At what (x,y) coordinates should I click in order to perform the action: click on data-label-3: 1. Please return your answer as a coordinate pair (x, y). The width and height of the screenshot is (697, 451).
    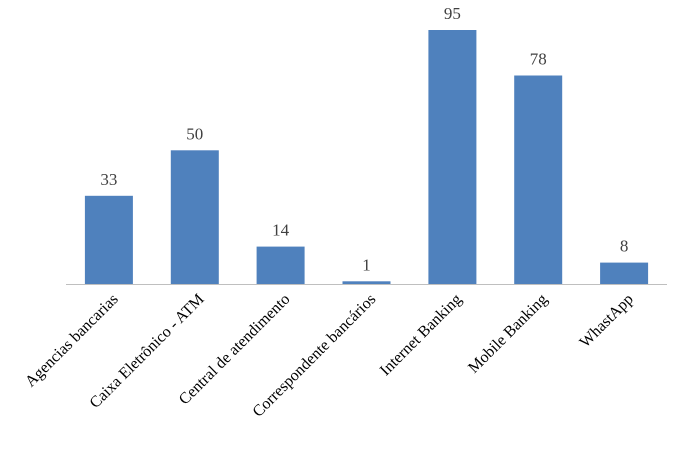
    Looking at the image, I should click on (366, 264).